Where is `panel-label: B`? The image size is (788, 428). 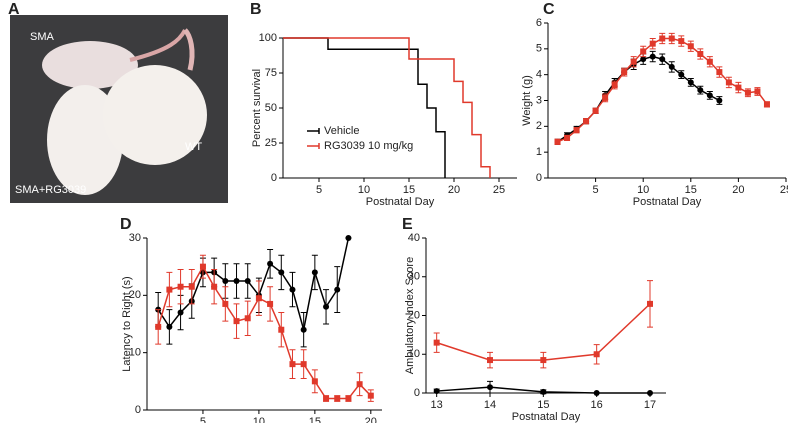
panel-label: B is located at coordinates (256, 9).